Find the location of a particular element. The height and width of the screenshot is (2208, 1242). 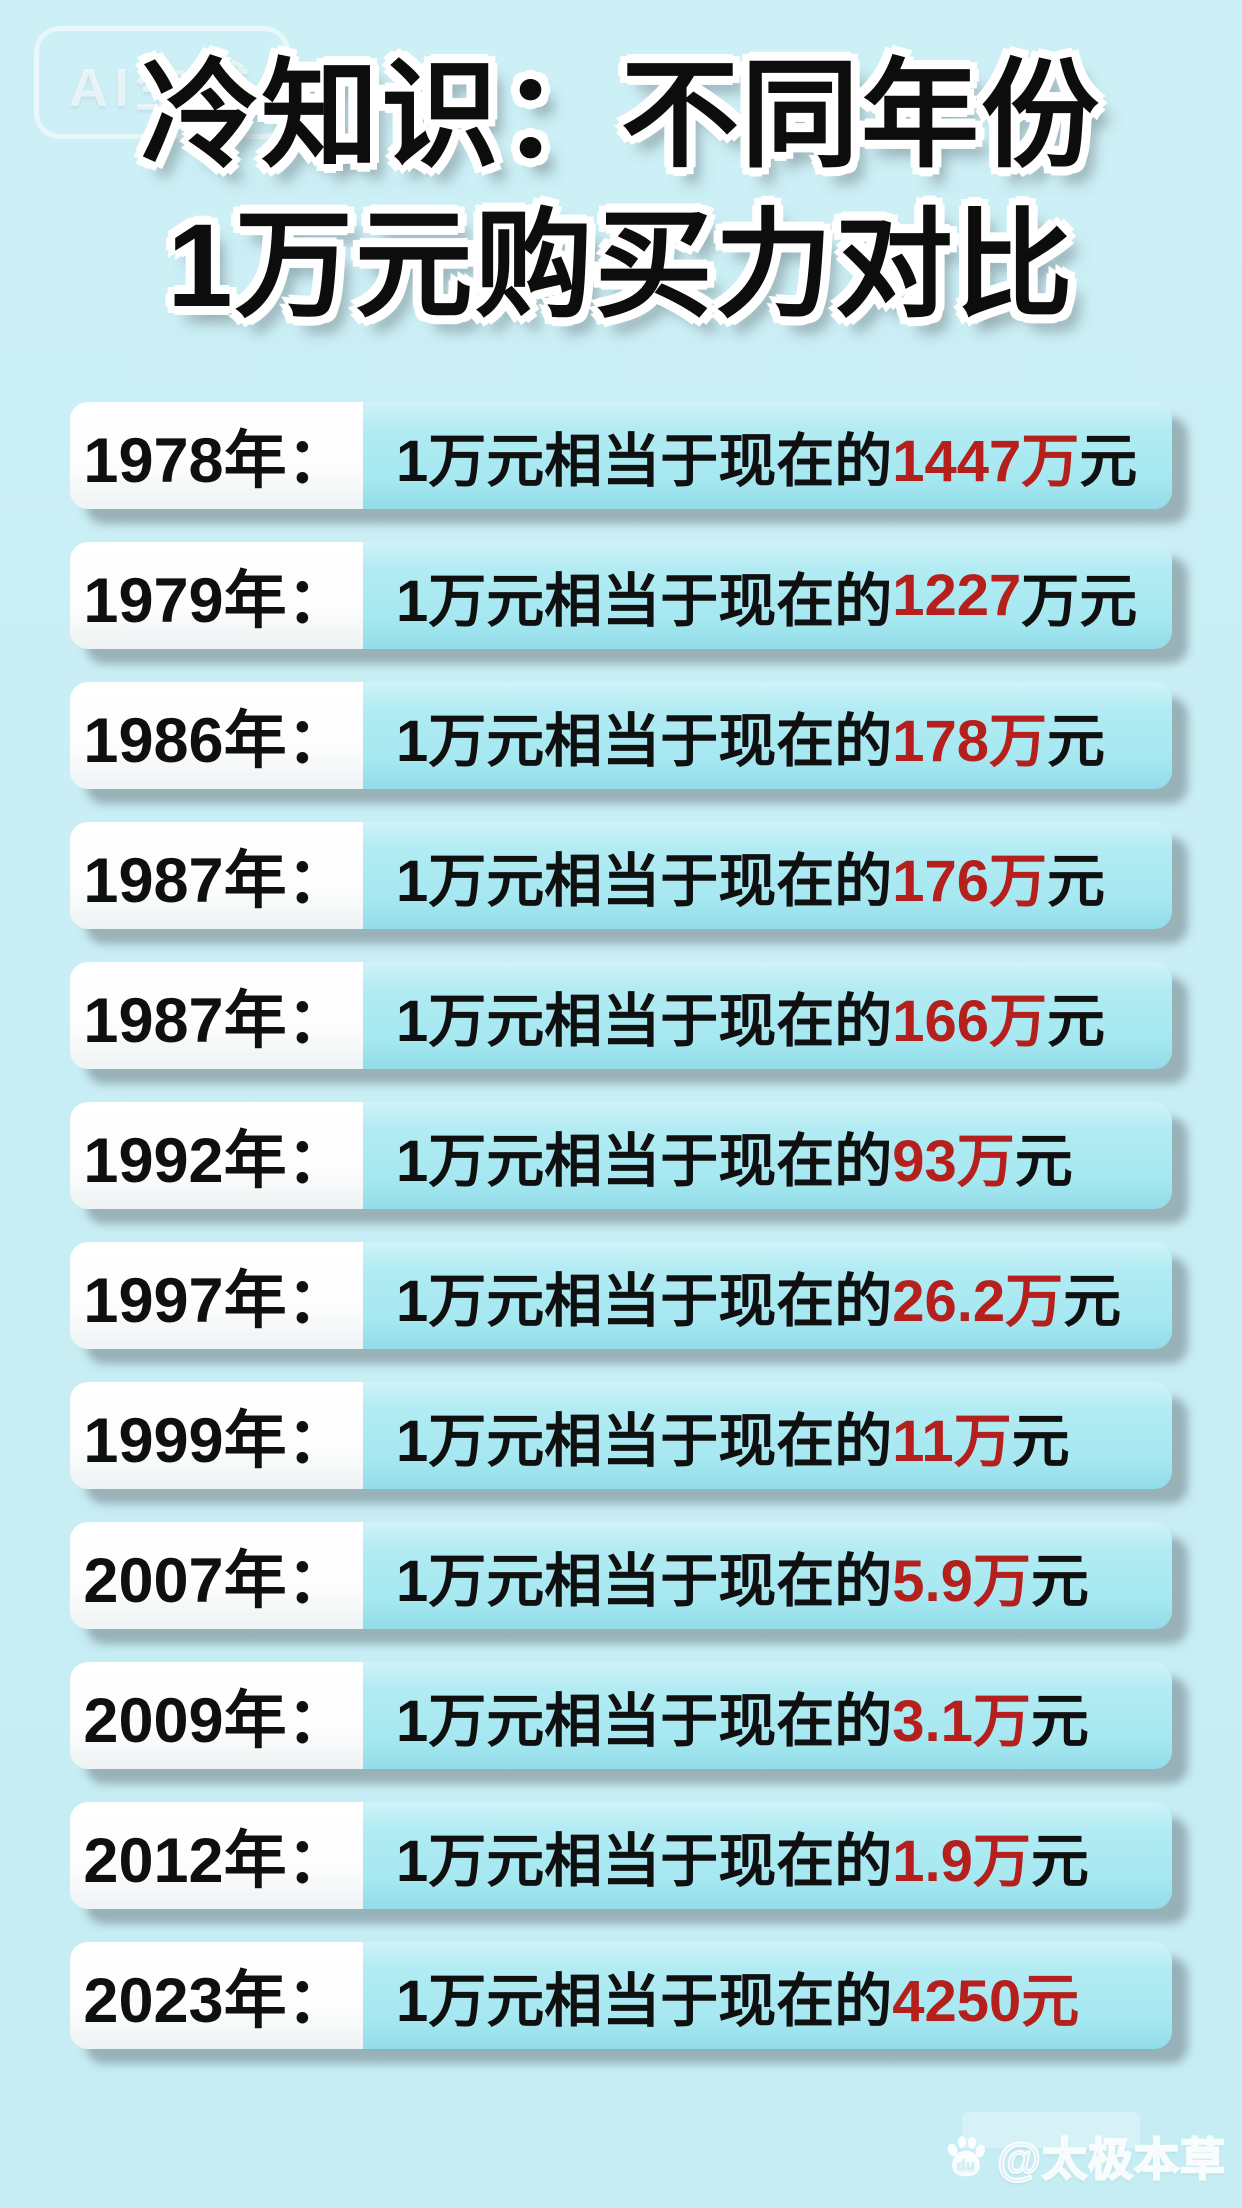

row-year-label: 2012年： is located at coordinates (216, 1861).